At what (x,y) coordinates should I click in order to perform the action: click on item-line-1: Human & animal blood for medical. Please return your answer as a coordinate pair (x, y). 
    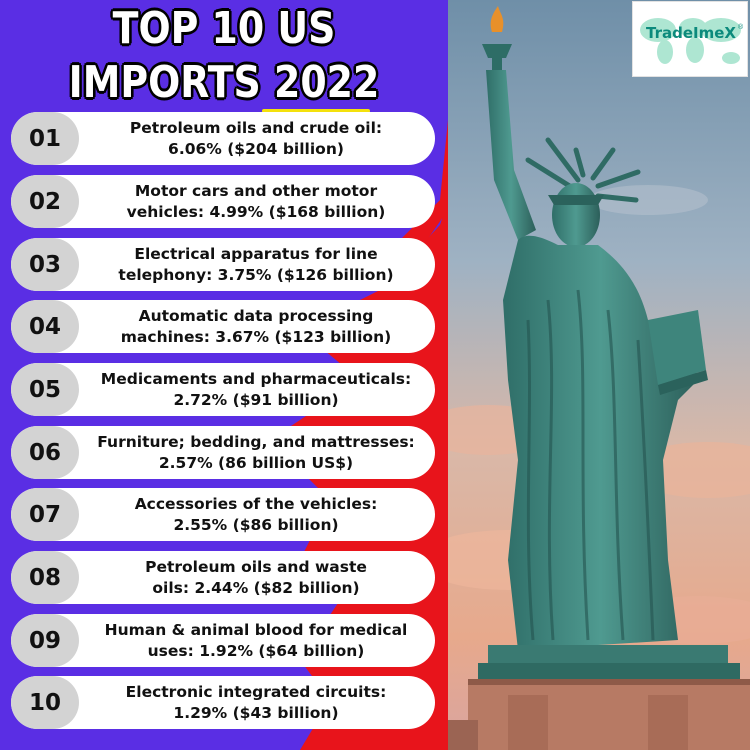
    Looking at the image, I should click on (256, 629).